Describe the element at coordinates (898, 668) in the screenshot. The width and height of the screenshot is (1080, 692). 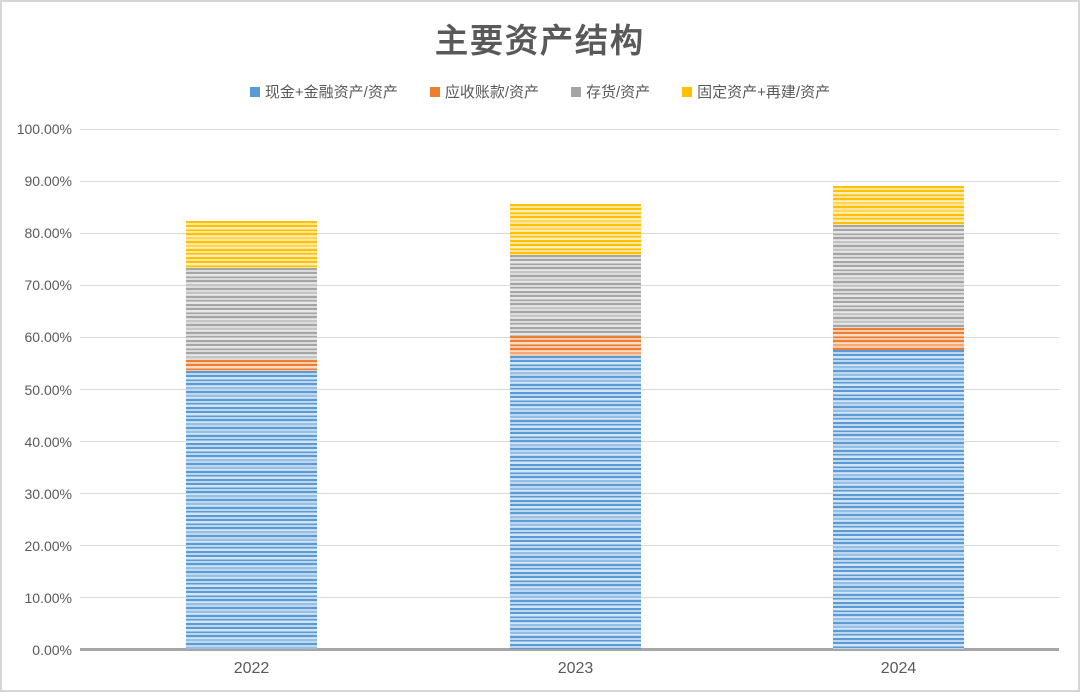
I see `x-tick-label: 2024` at that location.